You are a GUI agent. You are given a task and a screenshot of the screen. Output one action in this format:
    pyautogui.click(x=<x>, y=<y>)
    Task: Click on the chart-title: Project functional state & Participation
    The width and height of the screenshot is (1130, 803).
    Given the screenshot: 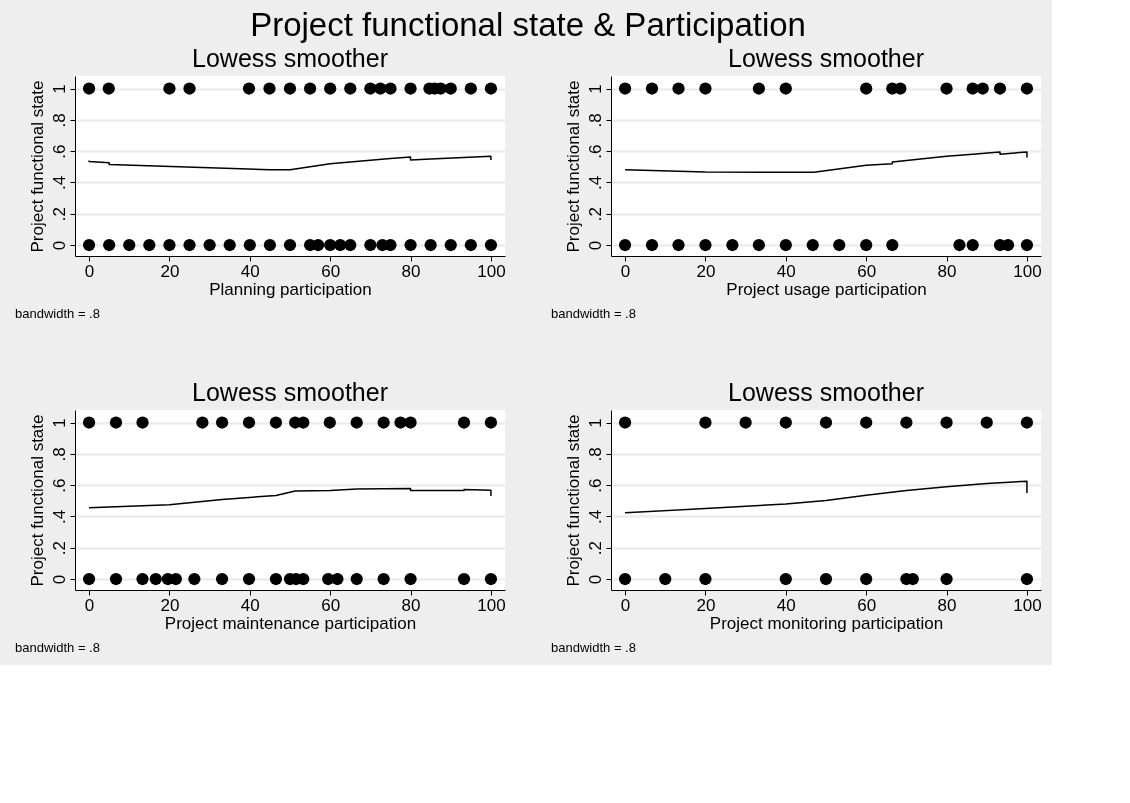 What is the action you would take?
    pyautogui.click(x=528, y=24)
    